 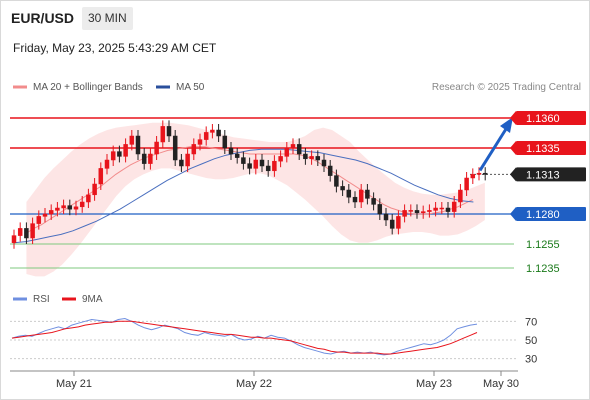 What do you see at coordinates (543, 149) in the screenshot?
I see `level-label-1.1335: 1.1335` at bounding box center [543, 149].